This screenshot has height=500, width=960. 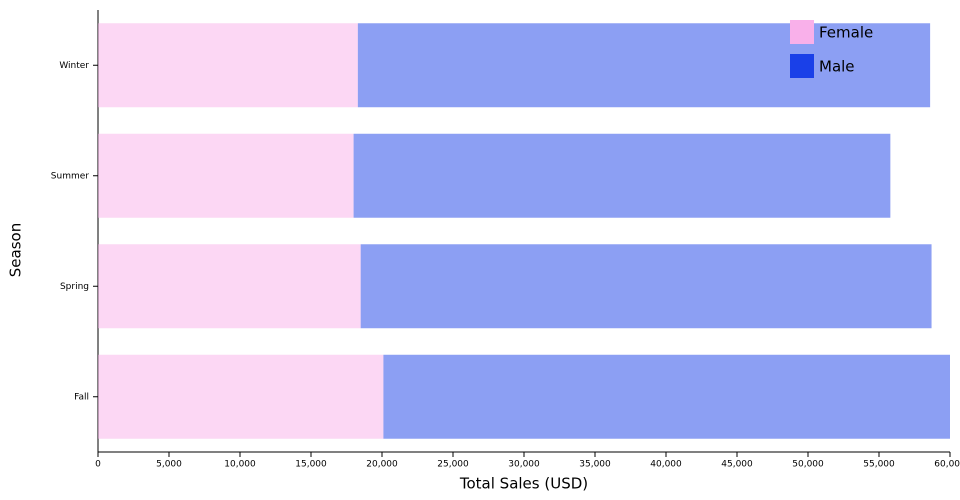 I want to click on x-tick-label: 10,000, so click(x=240, y=465).